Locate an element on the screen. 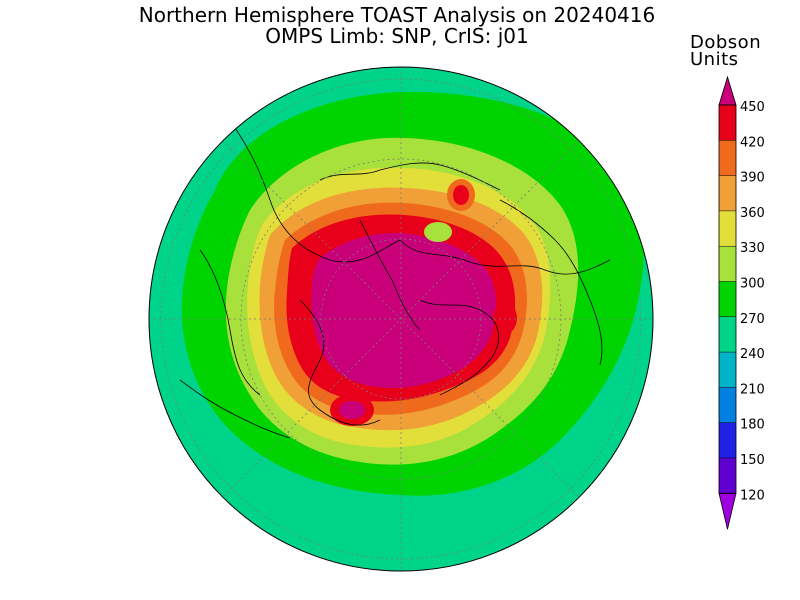  colorbar-tick-label: 420 is located at coordinates (752, 142).